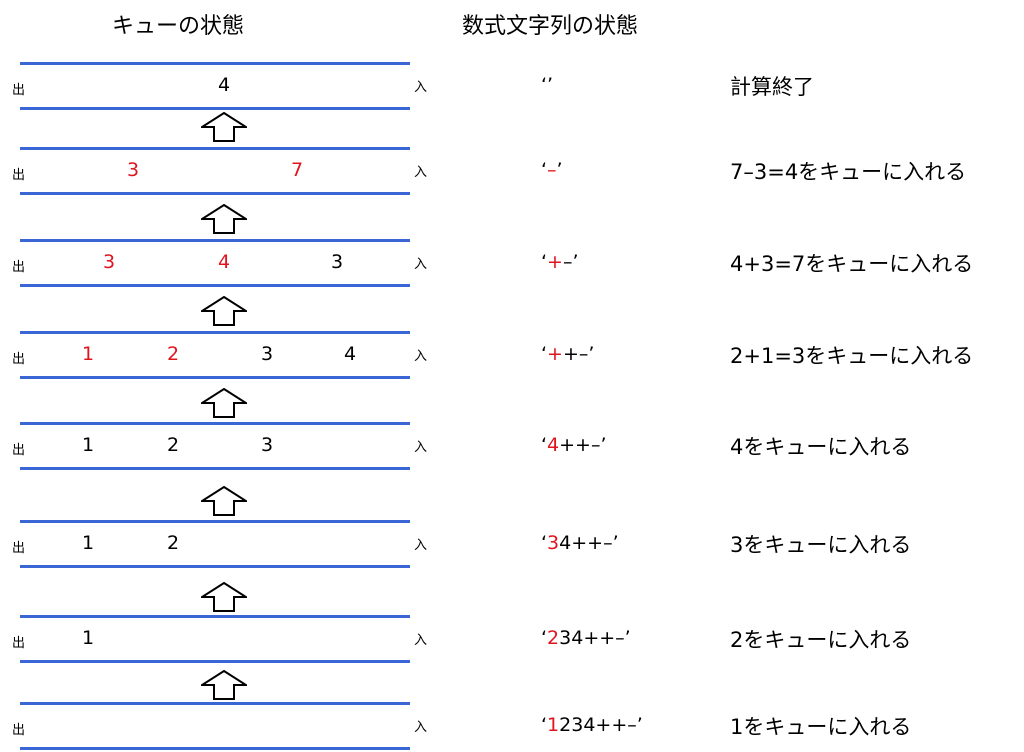 The image size is (1024, 752). What do you see at coordinates (559, 170) in the screenshot?
I see `expression-segment: ’` at bounding box center [559, 170].